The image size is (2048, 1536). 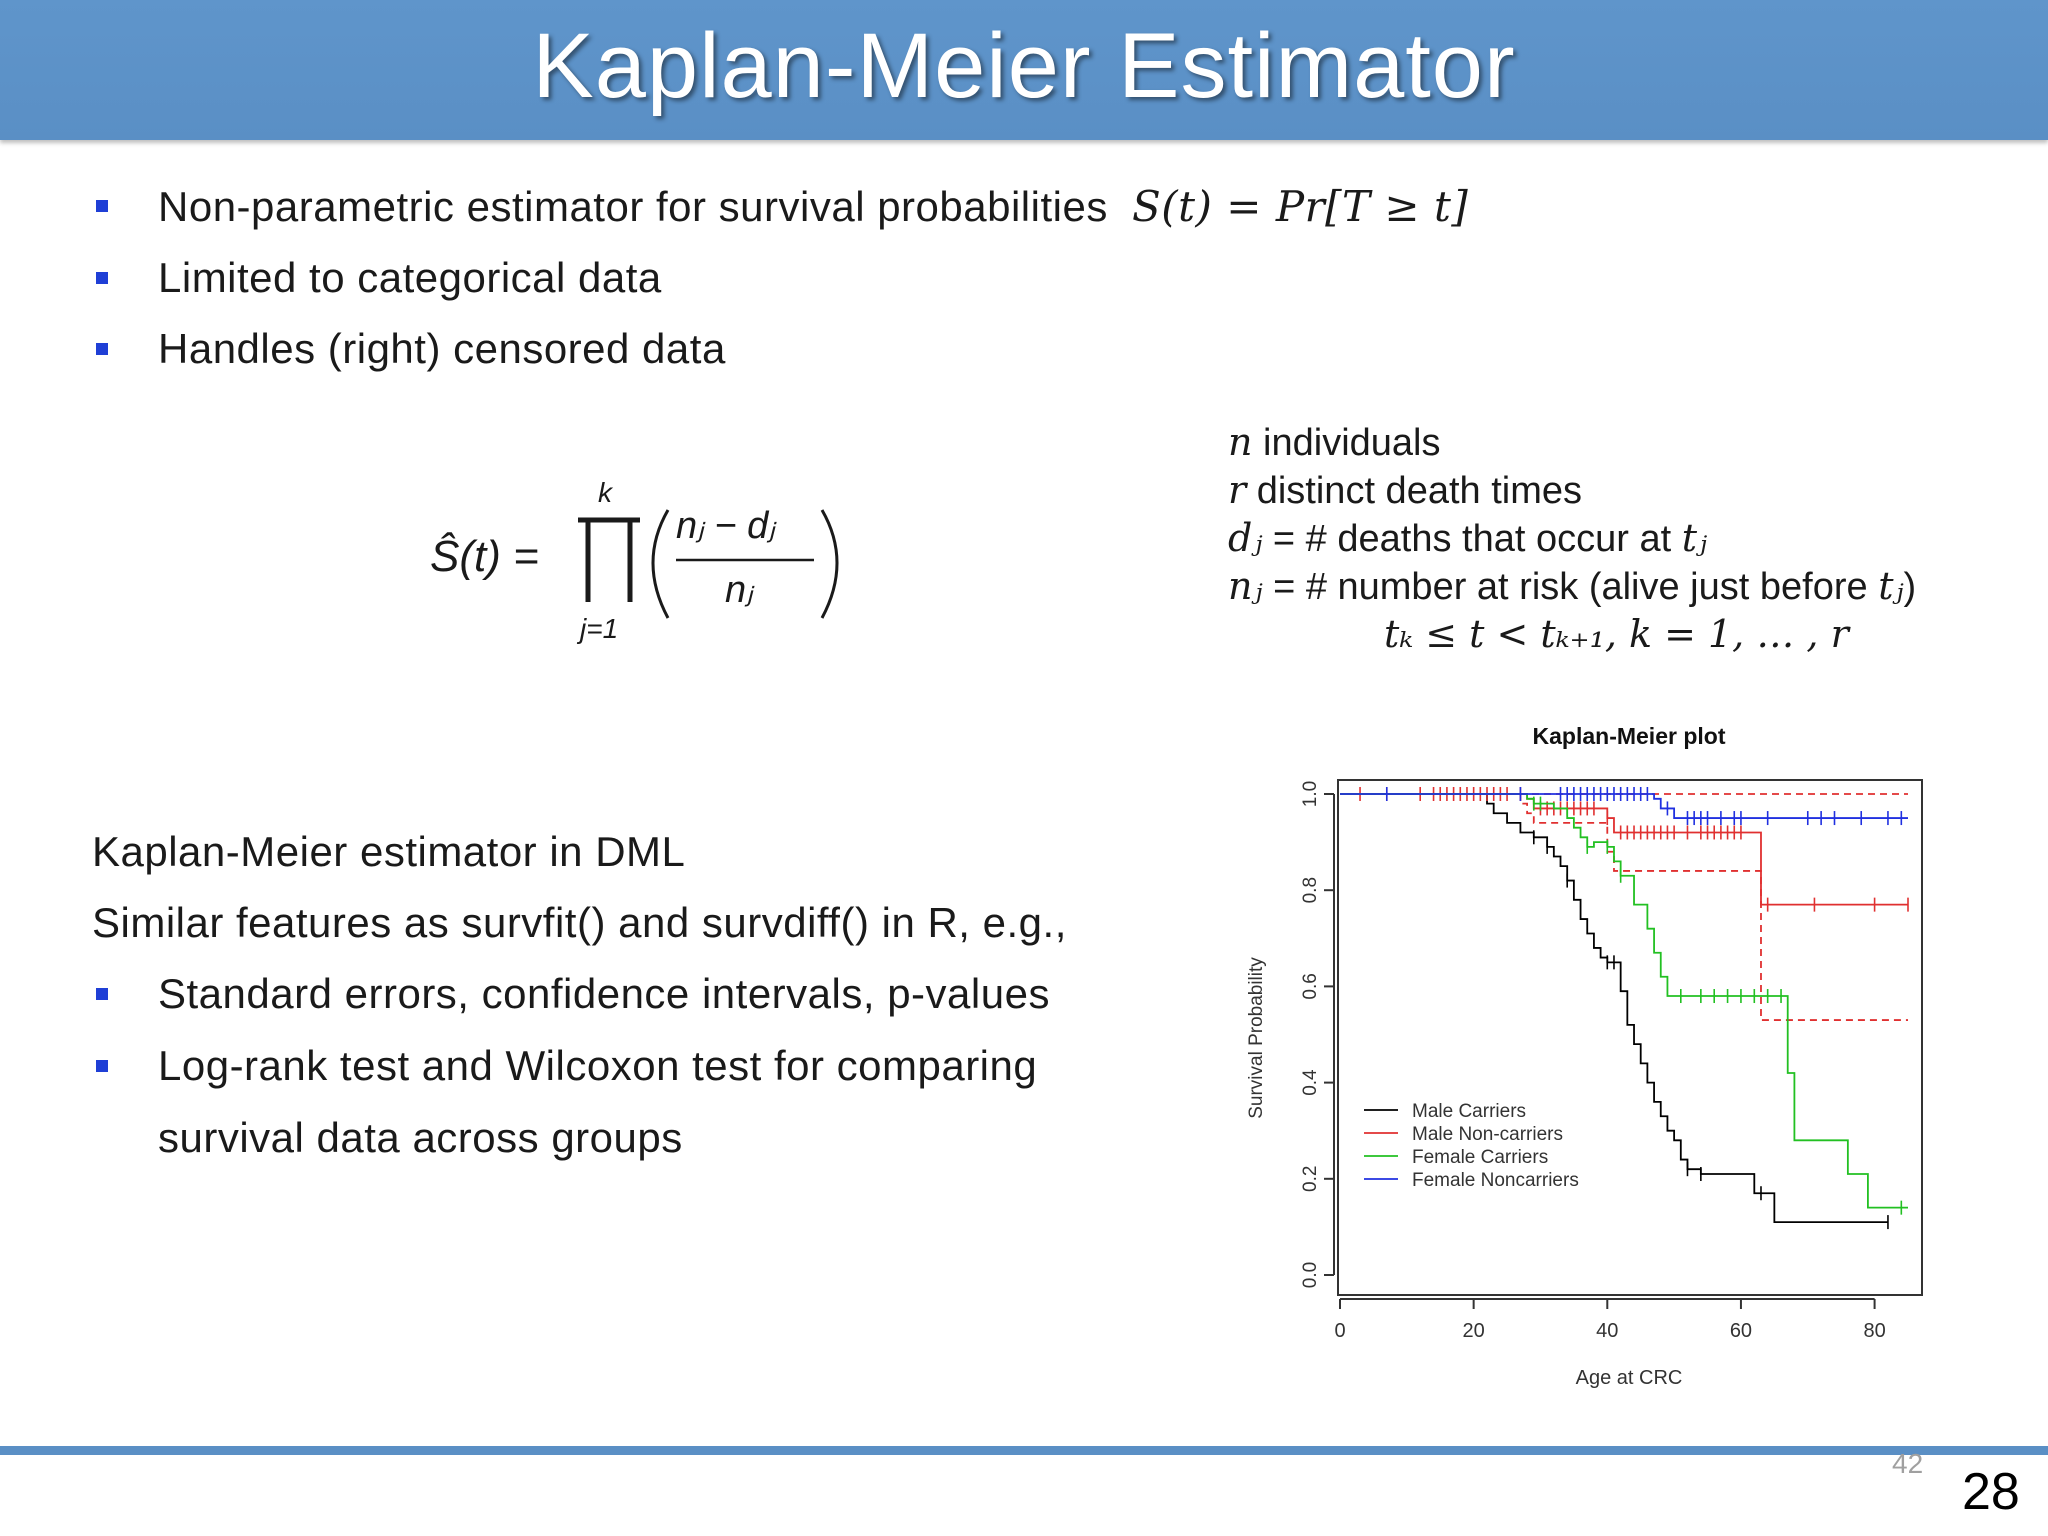 I want to click on survival-formula: S(t) = Pr[T ≥ t], so click(x=1300, y=206).